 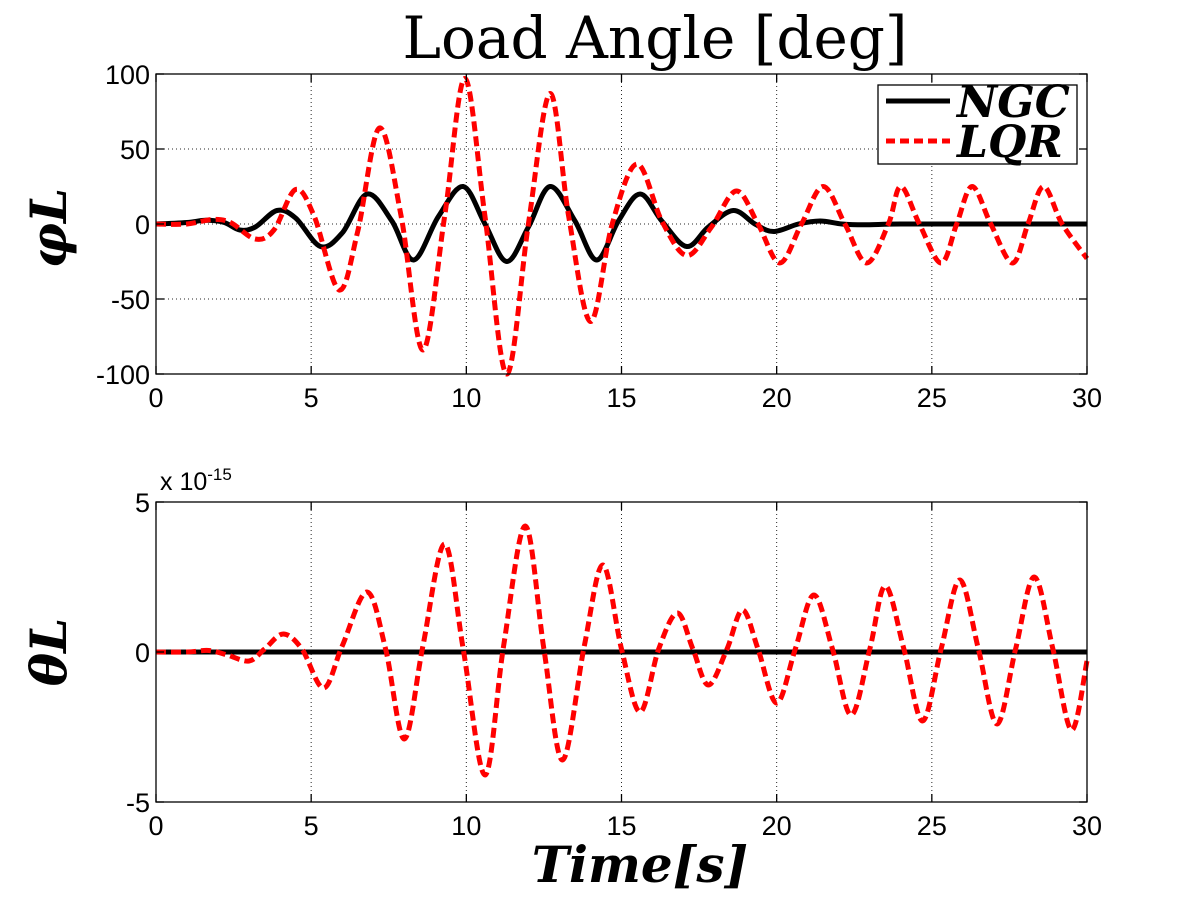 I want to click on bottom-xtick-label: 0, so click(x=155, y=826).